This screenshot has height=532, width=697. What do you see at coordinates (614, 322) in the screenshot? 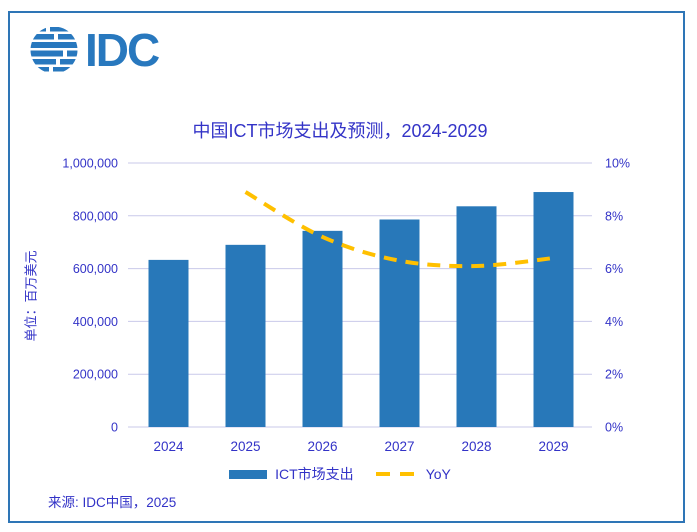
I see `right-axis-tick-label: 4%` at bounding box center [614, 322].